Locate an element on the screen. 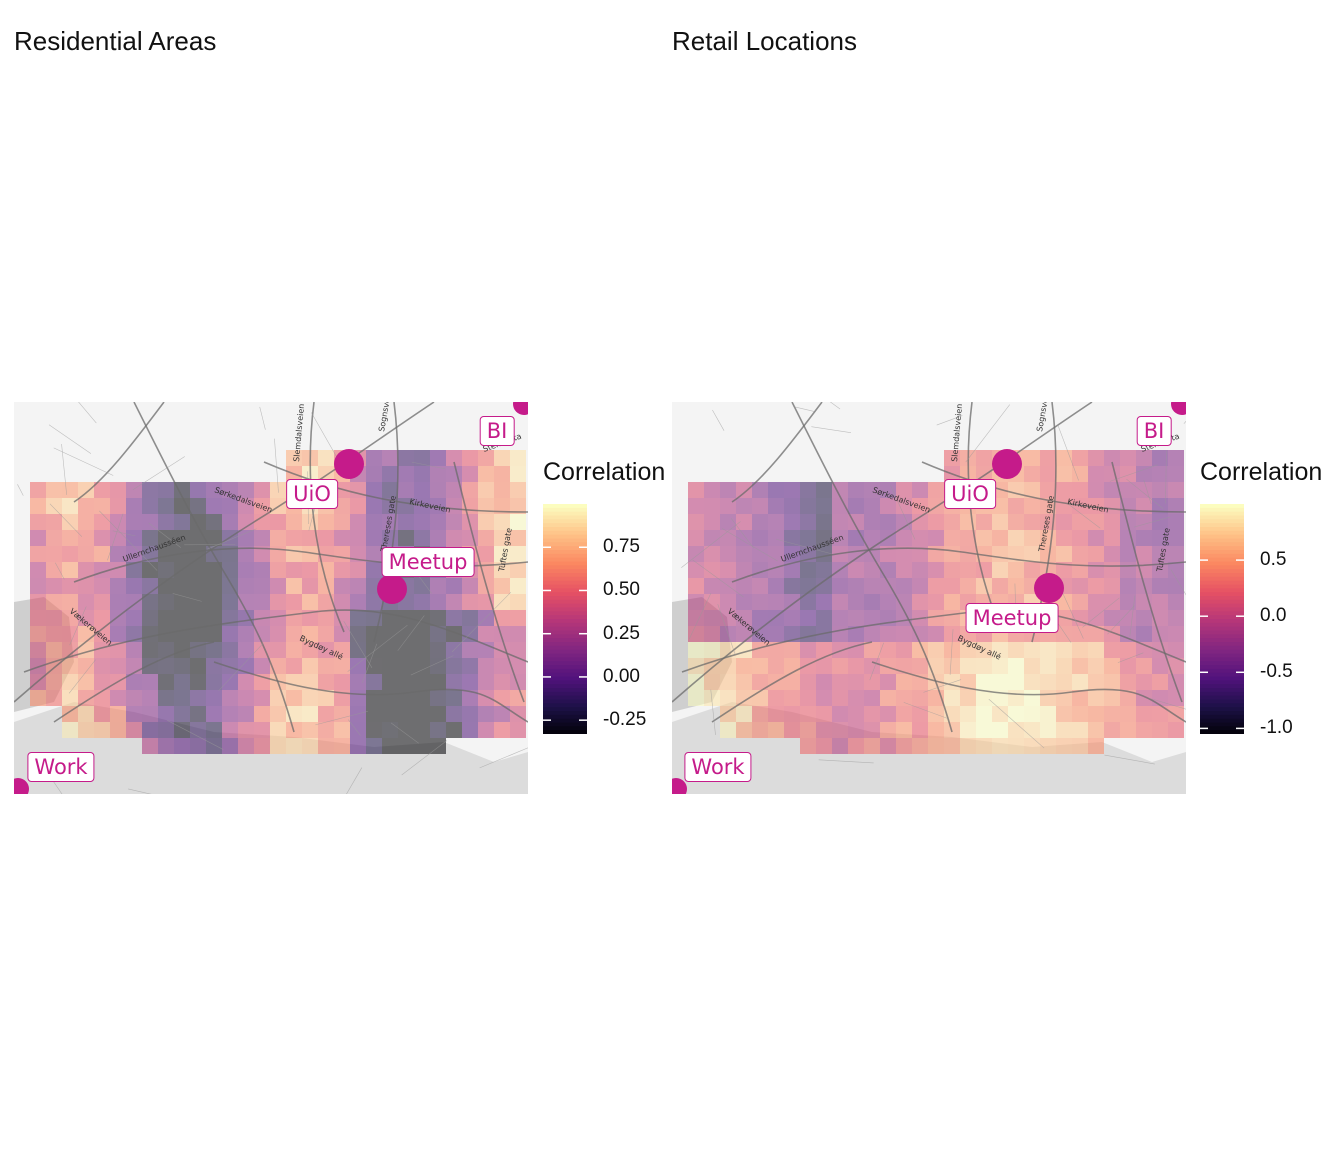 This screenshot has height=1152, width=1344. legend-tick-label: 0.50 is located at coordinates (621, 590).